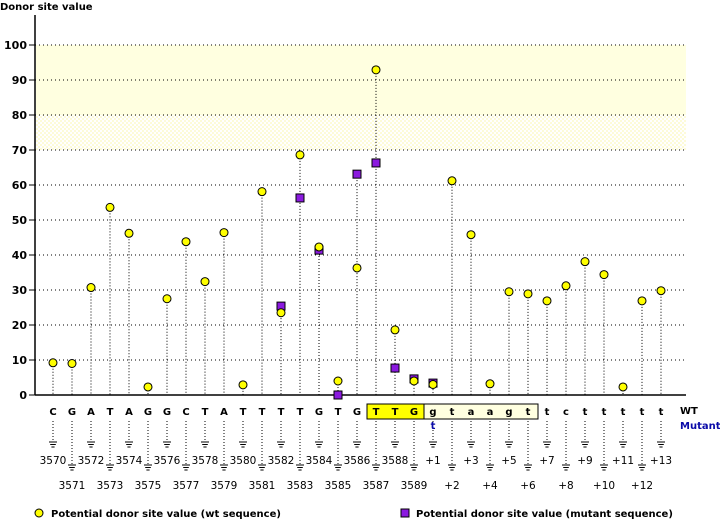 This screenshot has width=720, height=520. I want to click on y-tick-label: 90, so click(20, 80).